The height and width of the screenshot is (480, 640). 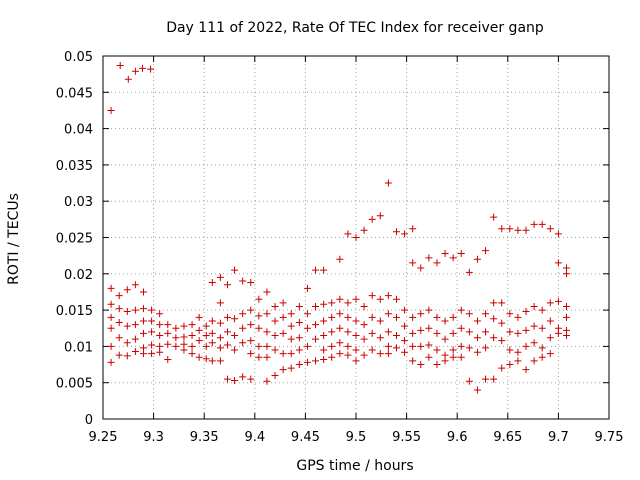 I want to click on x-tick-label: 9.6, so click(x=457, y=437).